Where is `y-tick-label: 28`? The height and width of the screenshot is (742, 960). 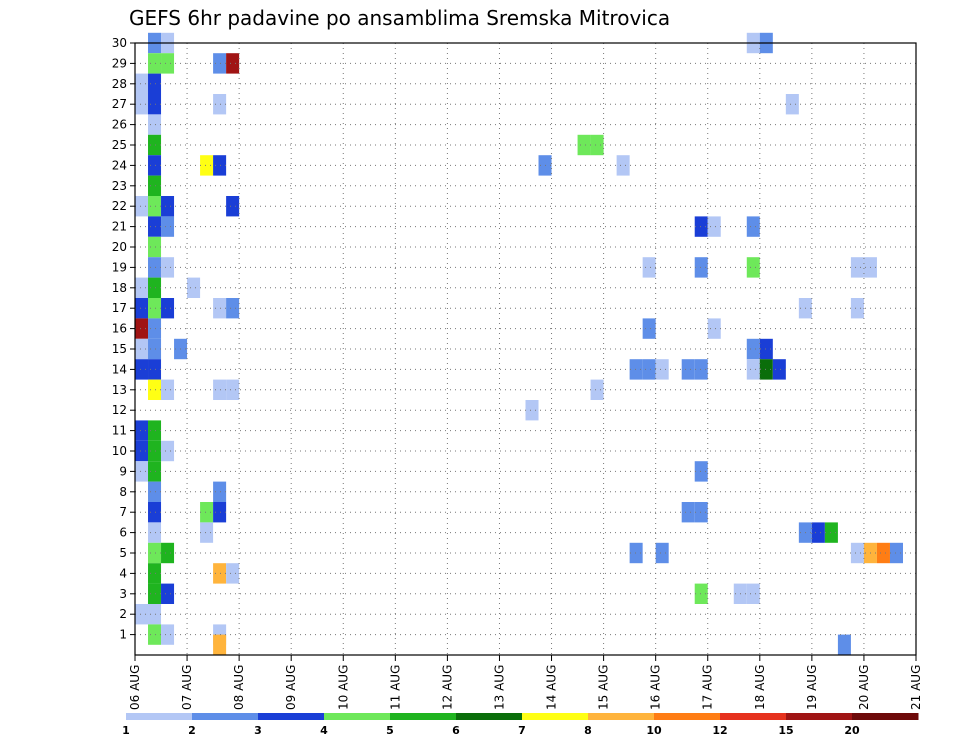 y-tick-label: 28 is located at coordinates (119, 84).